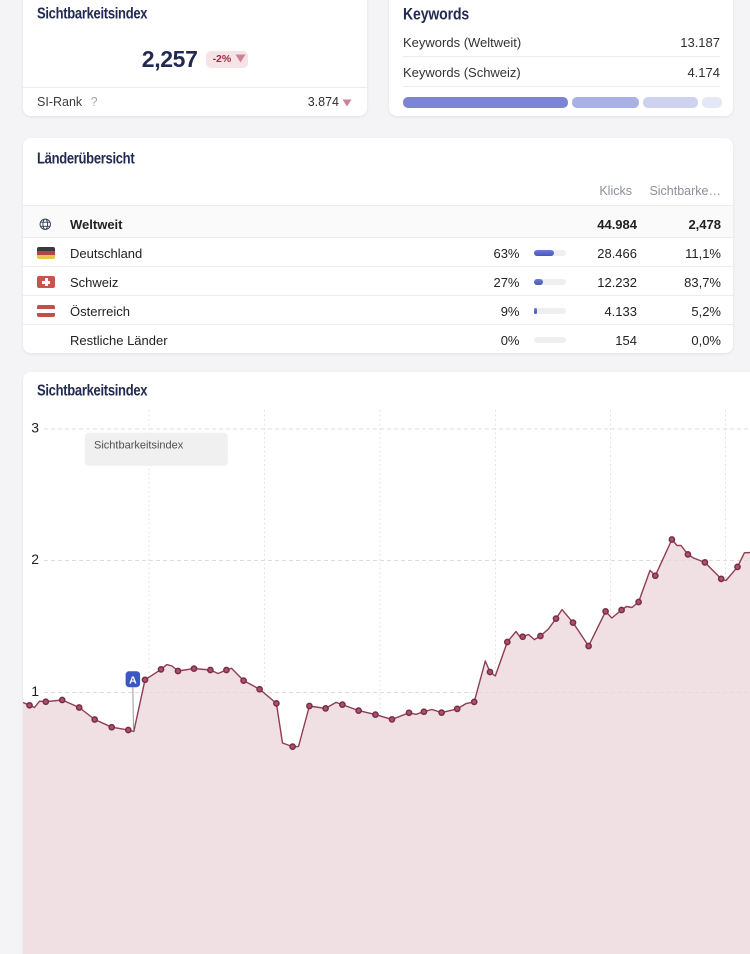 The width and height of the screenshot is (750, 954). I want to click on svg-text: 2, so click(35, 559).